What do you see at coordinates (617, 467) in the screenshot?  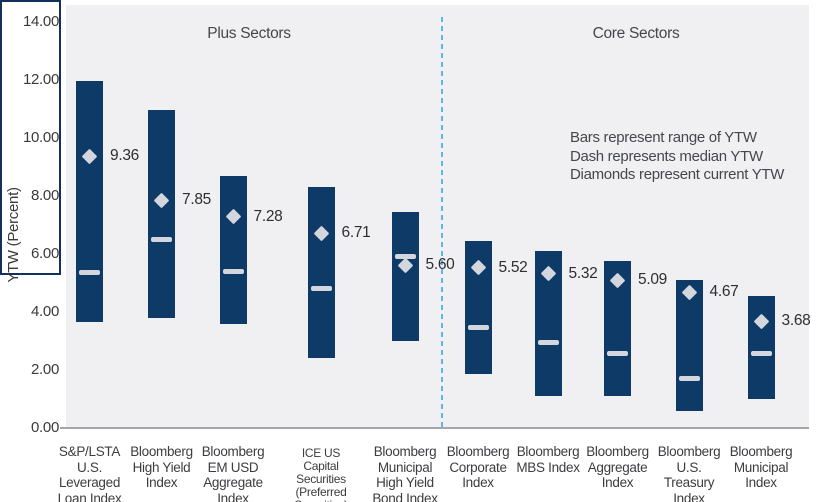 I see `category-label: Bloomberg Aggregate Index` at bounding box center [617, 467].